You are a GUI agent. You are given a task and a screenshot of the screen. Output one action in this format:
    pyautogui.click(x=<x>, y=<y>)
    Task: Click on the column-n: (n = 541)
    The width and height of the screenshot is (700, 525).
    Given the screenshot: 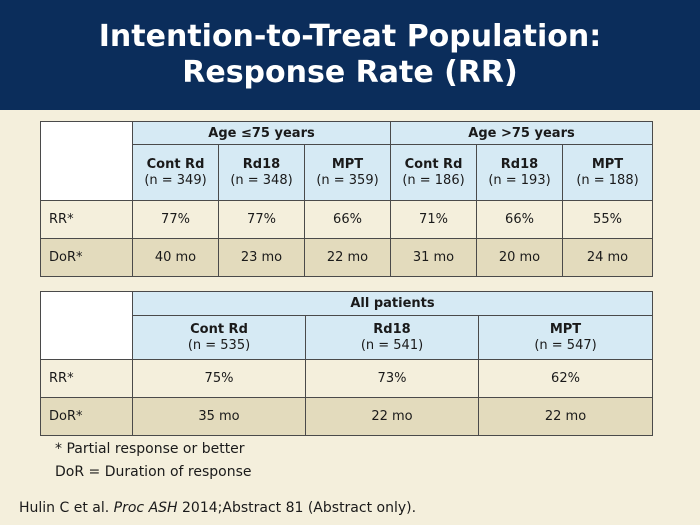 What is the action you would take?
    pyautogui.click(x=392, y=345)
    